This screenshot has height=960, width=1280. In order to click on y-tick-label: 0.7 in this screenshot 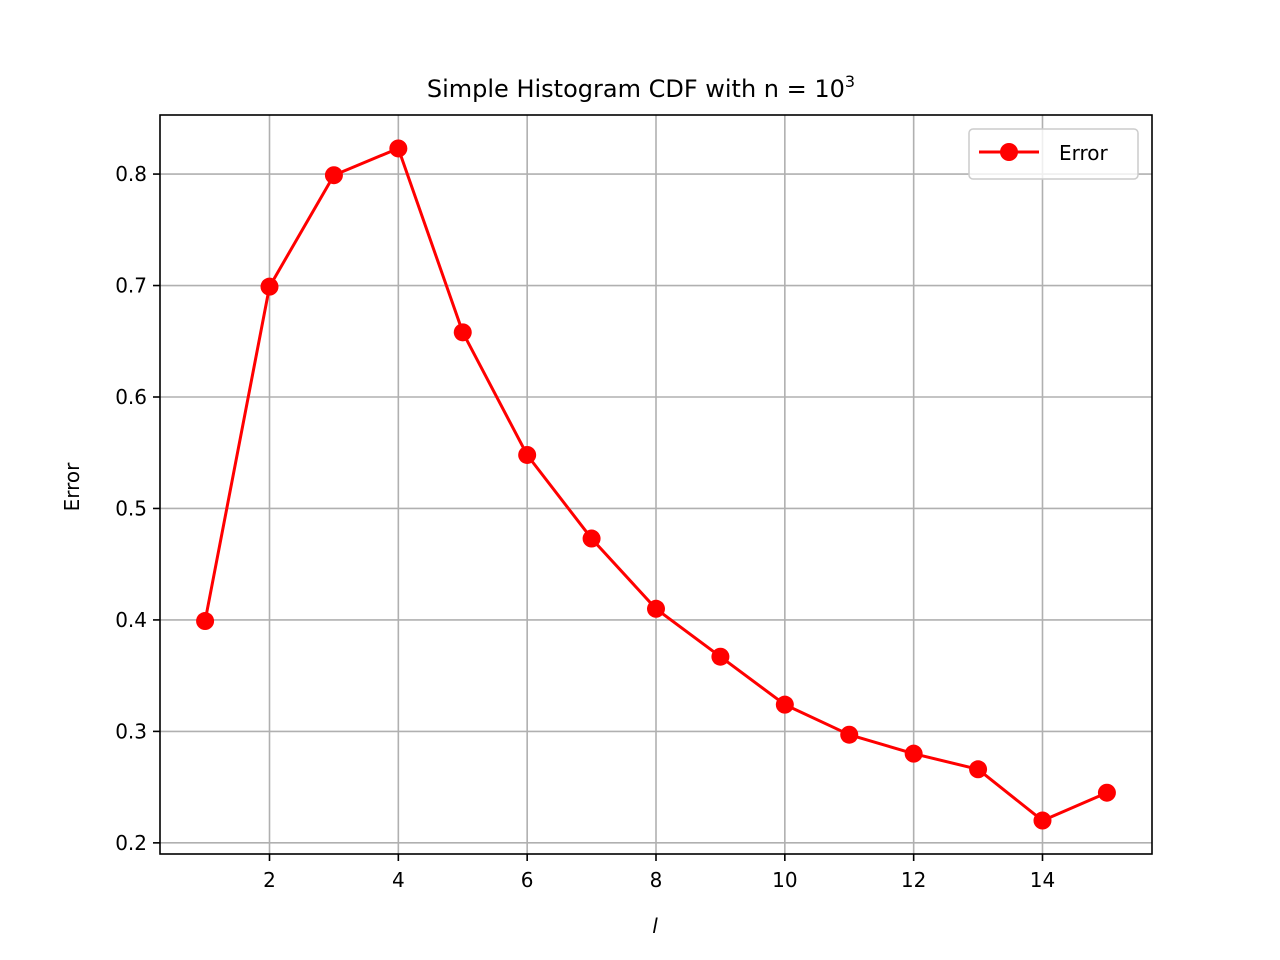, I will do `click(131, 286)`.